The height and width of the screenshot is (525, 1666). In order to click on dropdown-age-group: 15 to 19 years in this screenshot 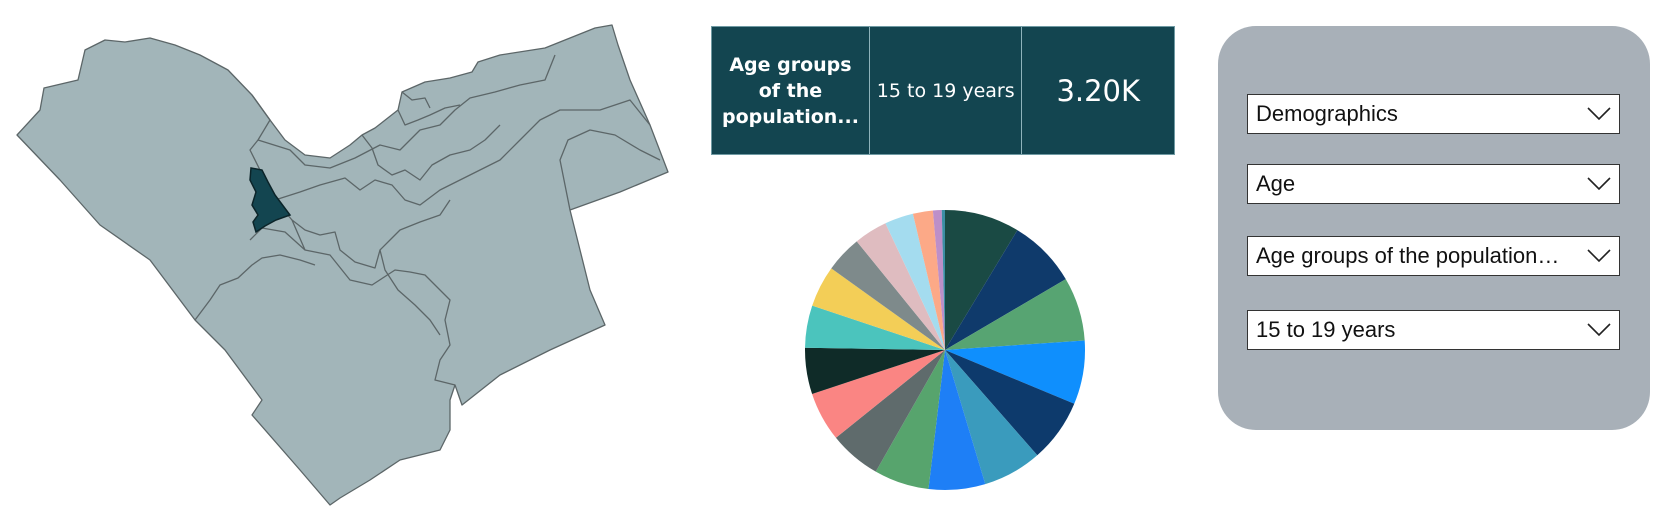, I will do `click(1433, 330)`.